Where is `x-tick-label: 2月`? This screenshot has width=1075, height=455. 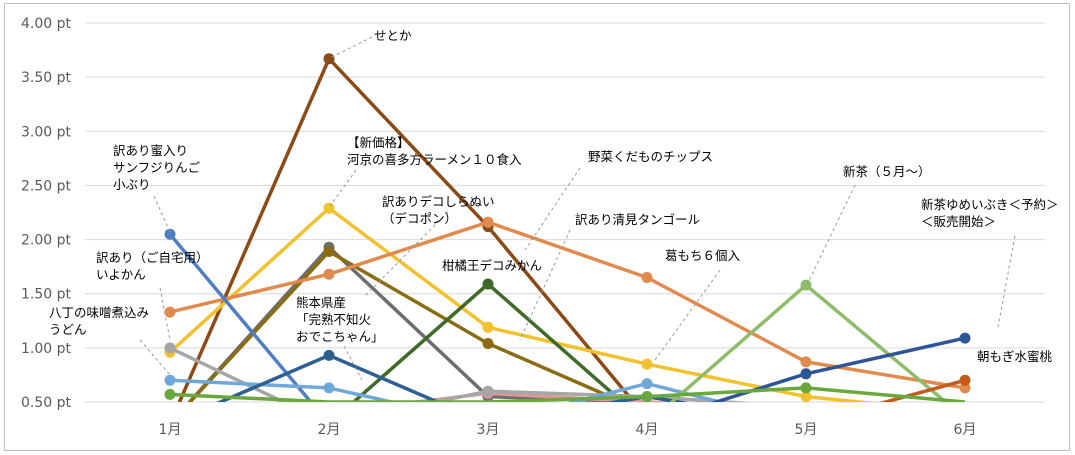 x-tick-label: 2月 is located at coordinates (329, 430).